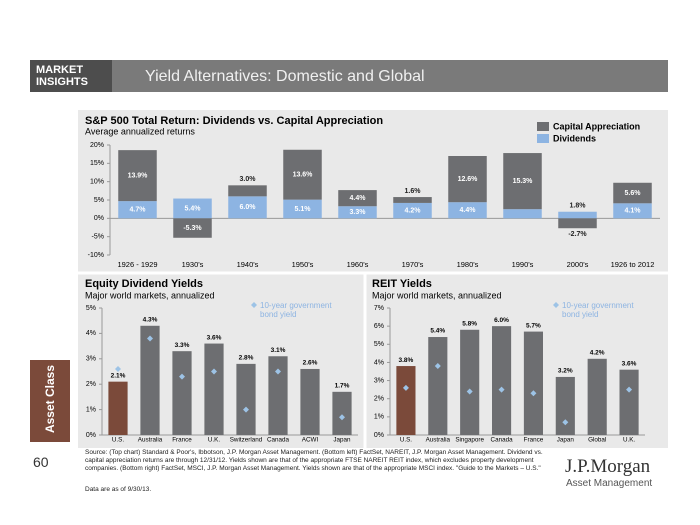 The image size is (700, 525). Describe the element at coordinates (402, 284) in the screenshot. I see `chart-title: REIT Yields` at that location.